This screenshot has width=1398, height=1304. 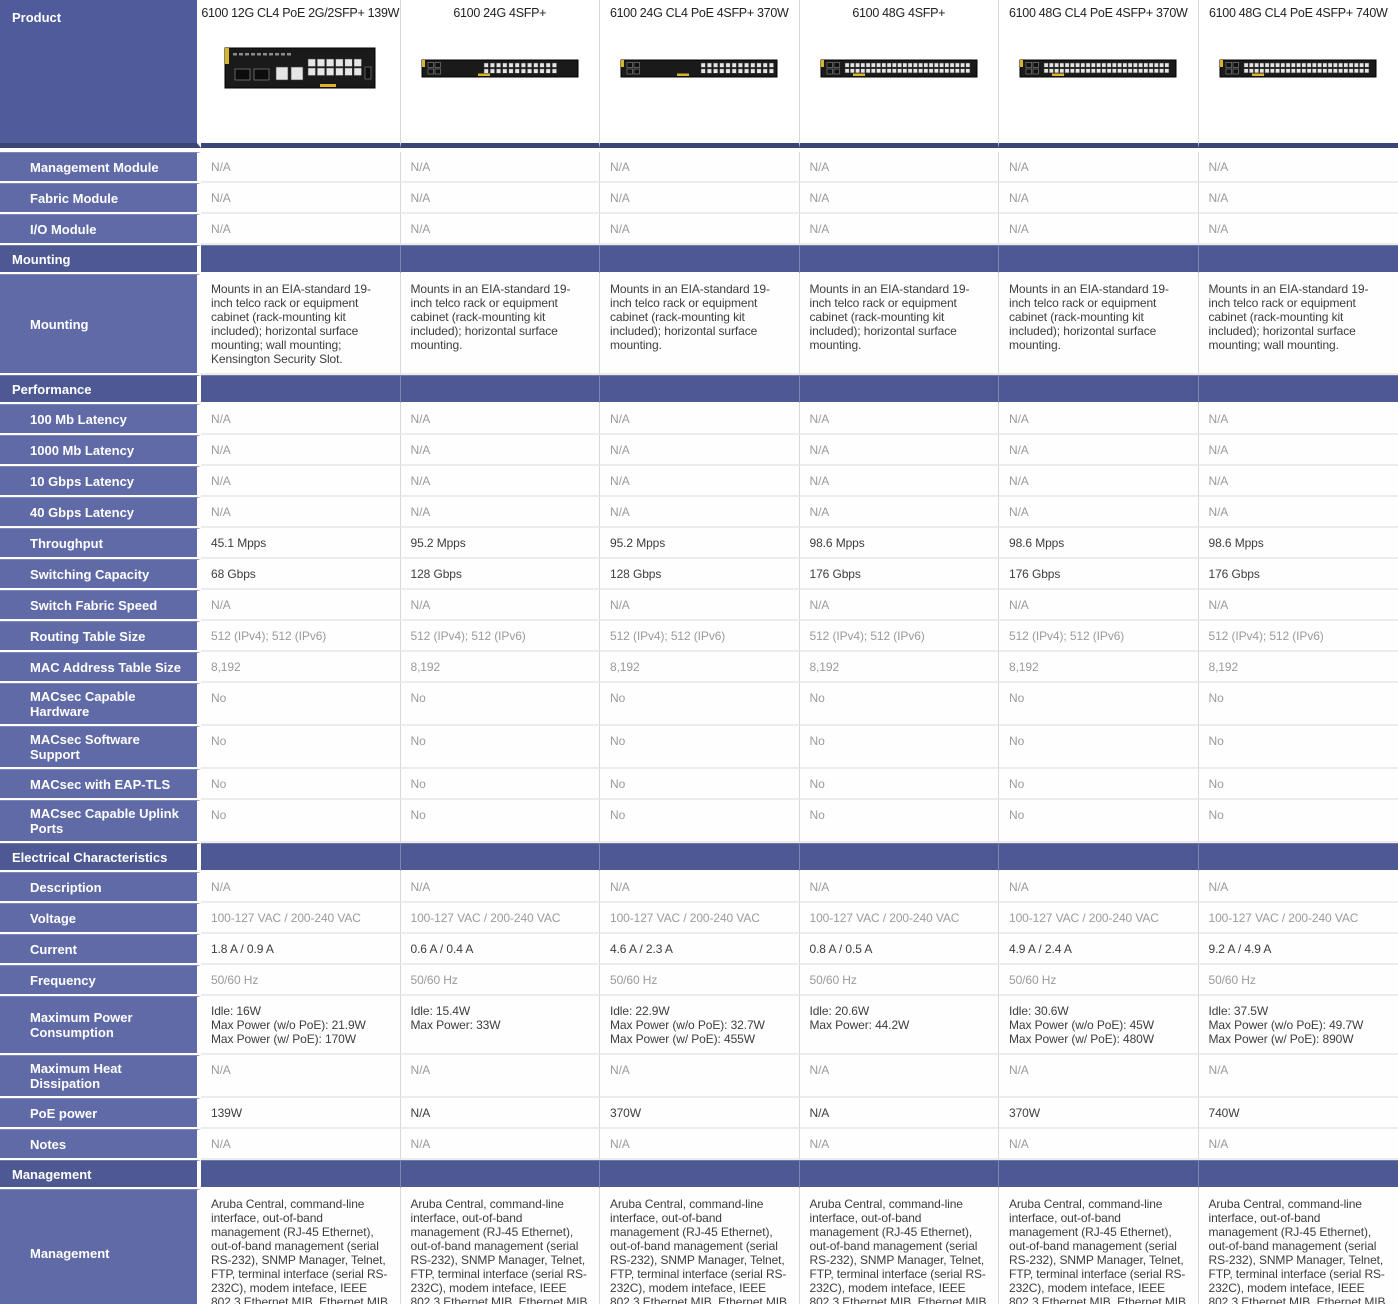 What do you see at coordinates (100, 574) in the screenshot?
I see `spec-row-label: Switching Capacity` at bounding box center [100, 574].